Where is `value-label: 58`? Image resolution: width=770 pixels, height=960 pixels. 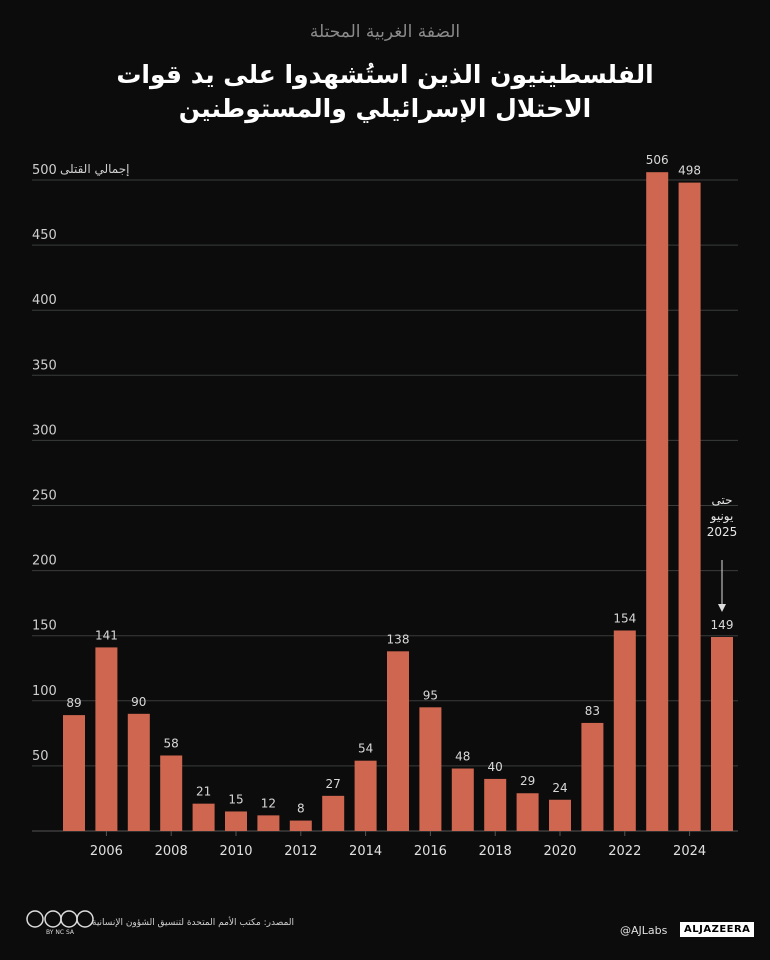
value-label: 58 is located at coordinates (171, 743).